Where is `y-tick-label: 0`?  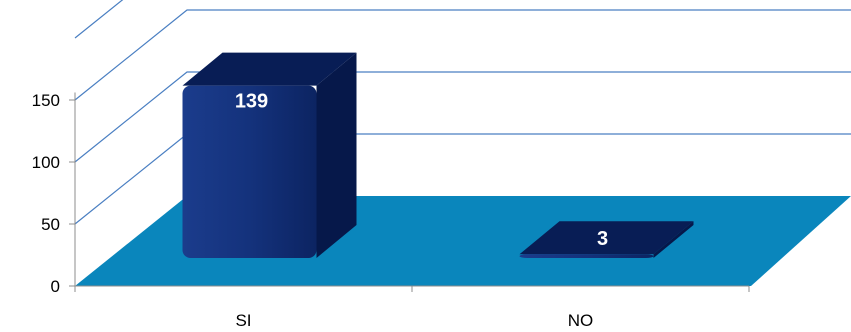
y-tick-label: 0 is located at coordinates (55, 286).